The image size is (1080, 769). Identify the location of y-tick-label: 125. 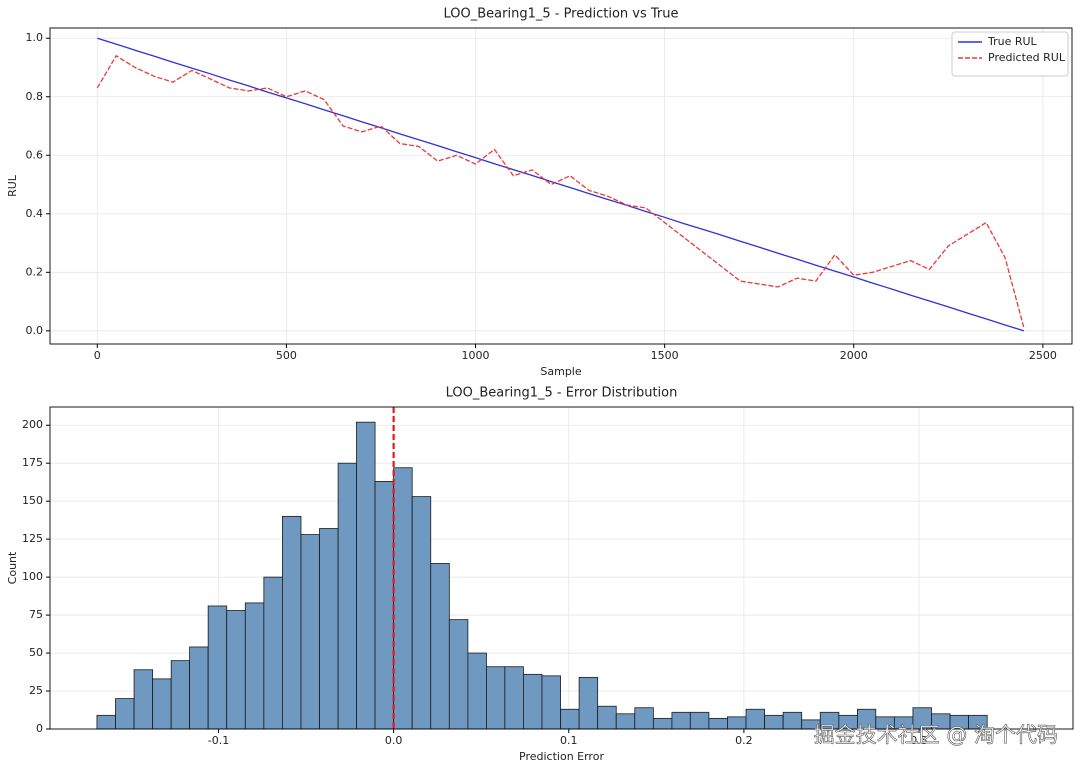
(32, 538).